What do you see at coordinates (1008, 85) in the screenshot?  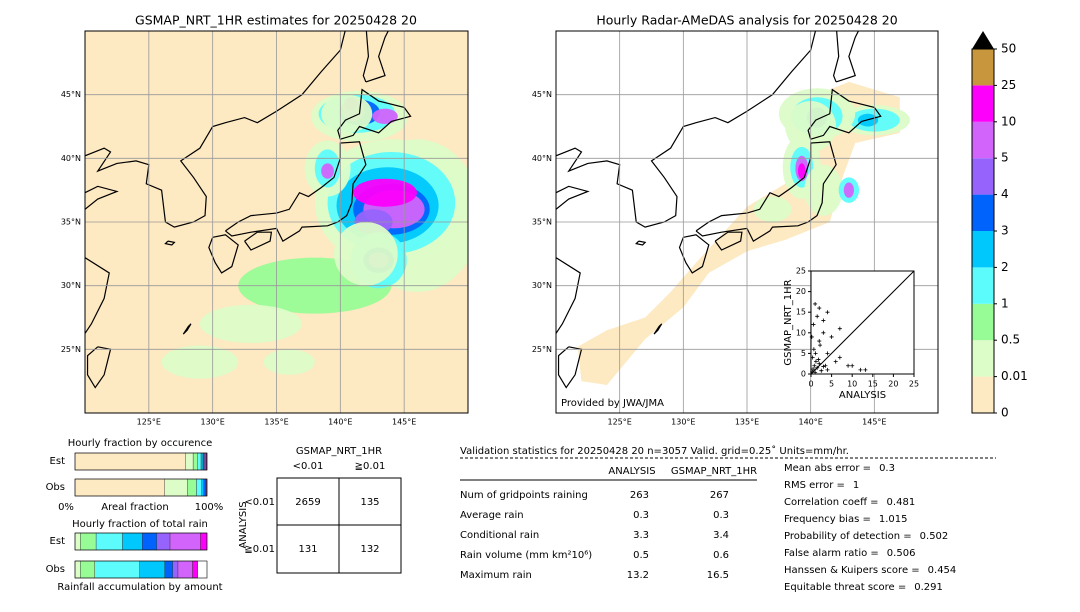 I see `colorbar-tick-label: 25` at bounding box center [1008, 85].